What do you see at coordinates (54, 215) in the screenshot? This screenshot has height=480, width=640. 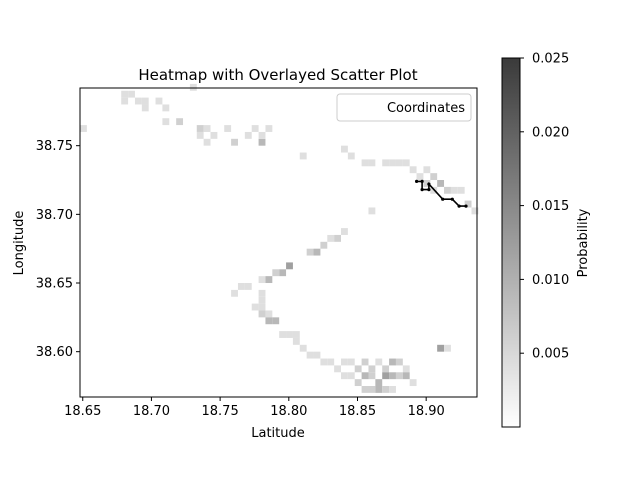 I see `y-tick-label: 38.70` at bounding box center [54, 215].